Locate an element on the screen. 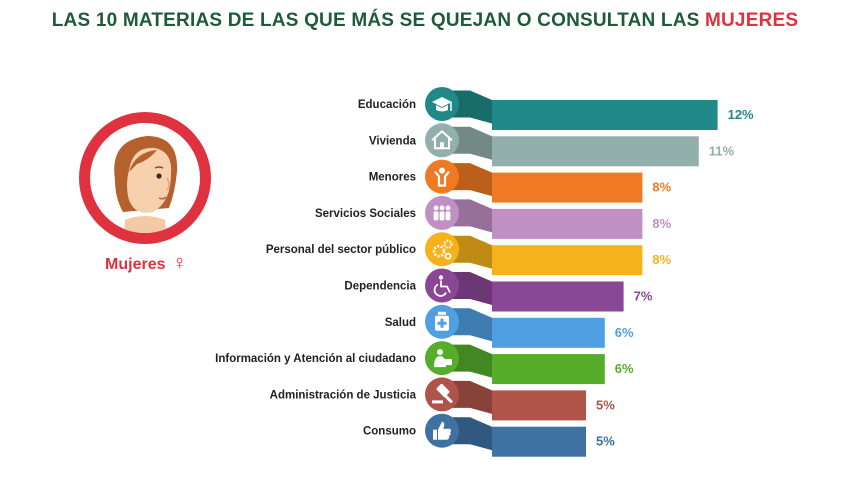 Image resolution: width=850 pixels, height=479 pixels. female-symbol-icon: ♀ is located at coordinates (179, 263).